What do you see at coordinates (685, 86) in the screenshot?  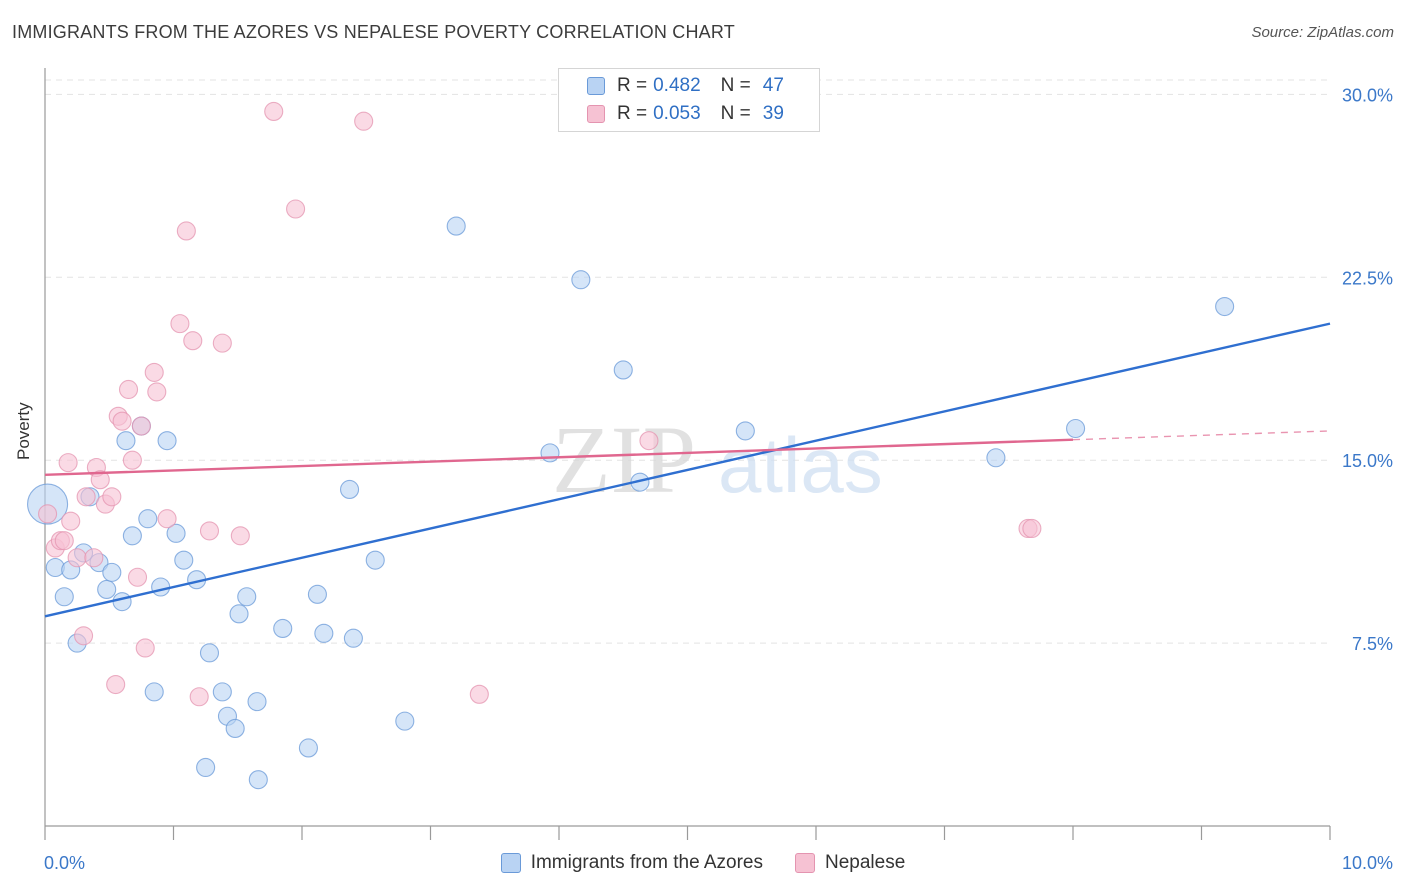 I see `legend-row-azores: R = 0.482 N = 47` at bounding box center [685, 86].